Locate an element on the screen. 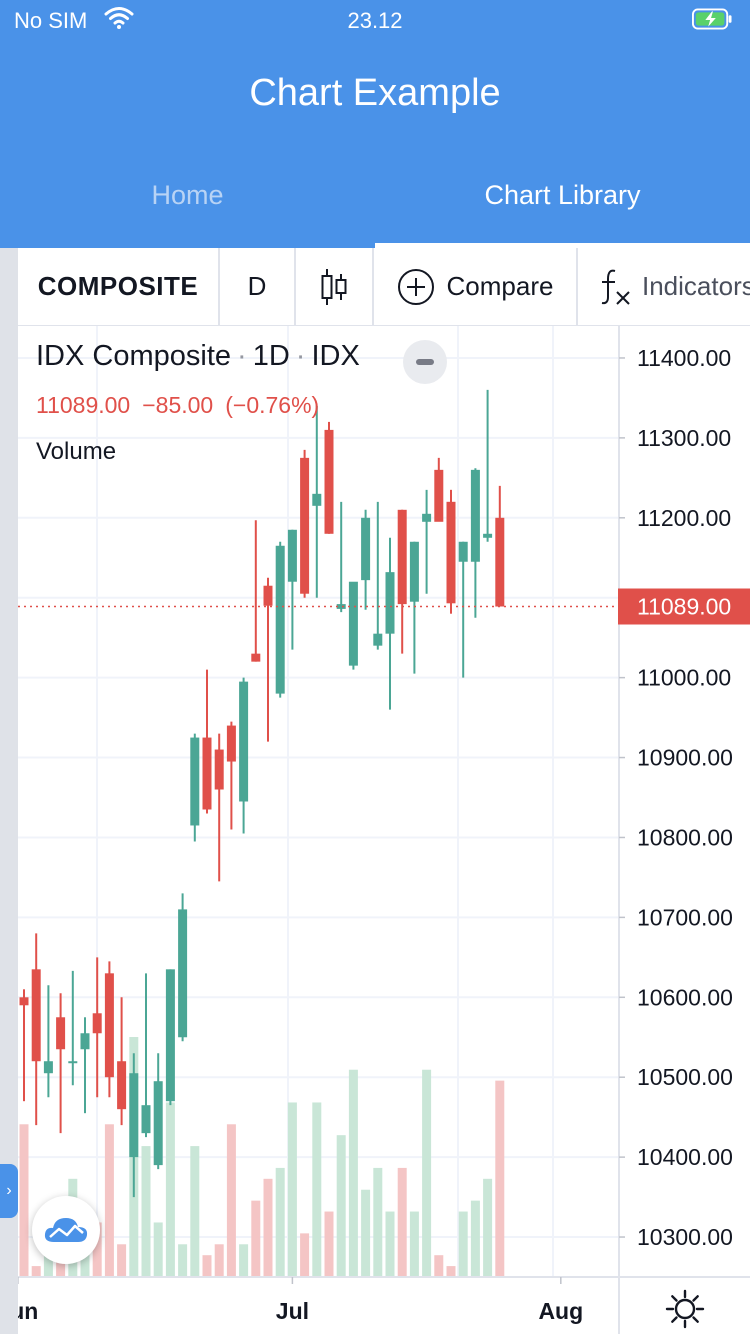 This screenshot has height=1334, width=750. time-tick-label: Jun is located at coordinates (28, 1311).